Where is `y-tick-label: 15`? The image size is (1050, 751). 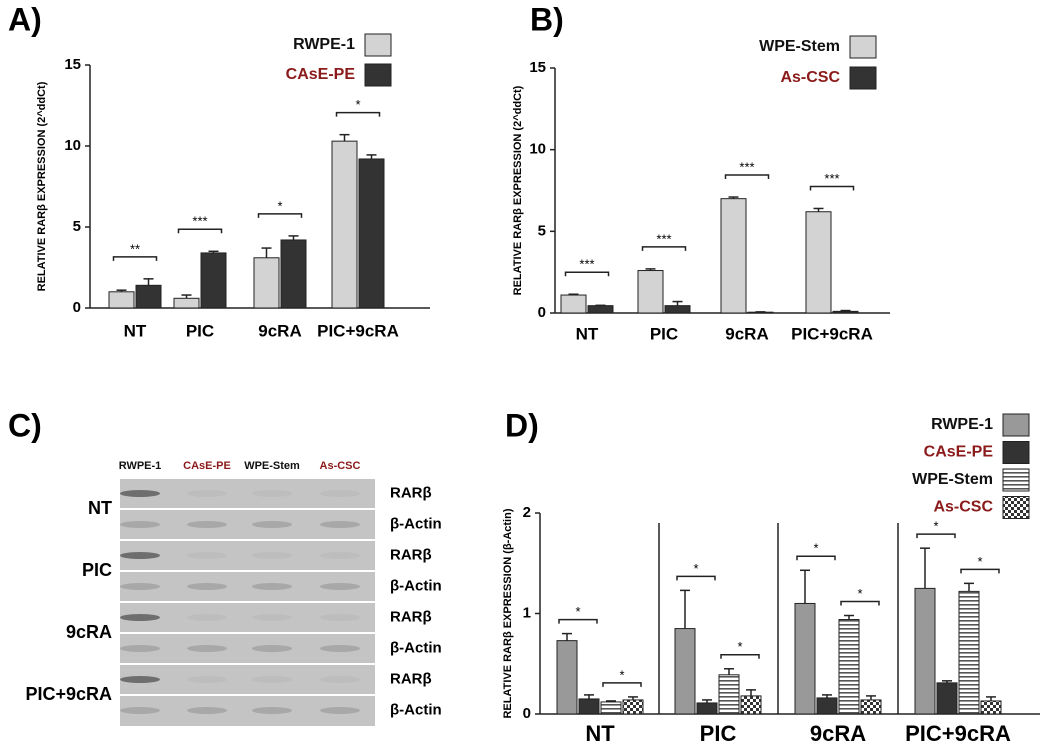
y-tick-label: 15 is located at coordinates (72, 64).